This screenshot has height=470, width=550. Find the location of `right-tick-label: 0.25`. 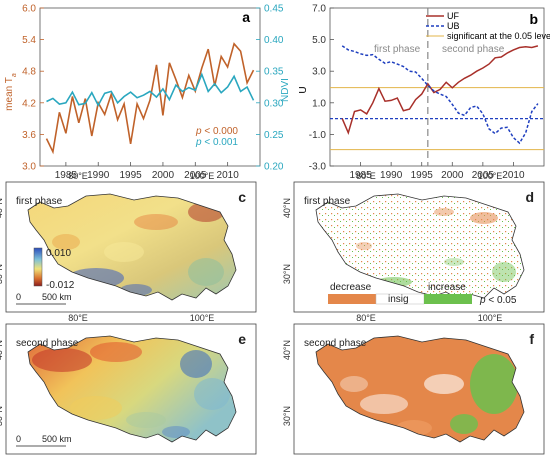

right-tick-label: 0.25 is located at coordinates (274, 135).